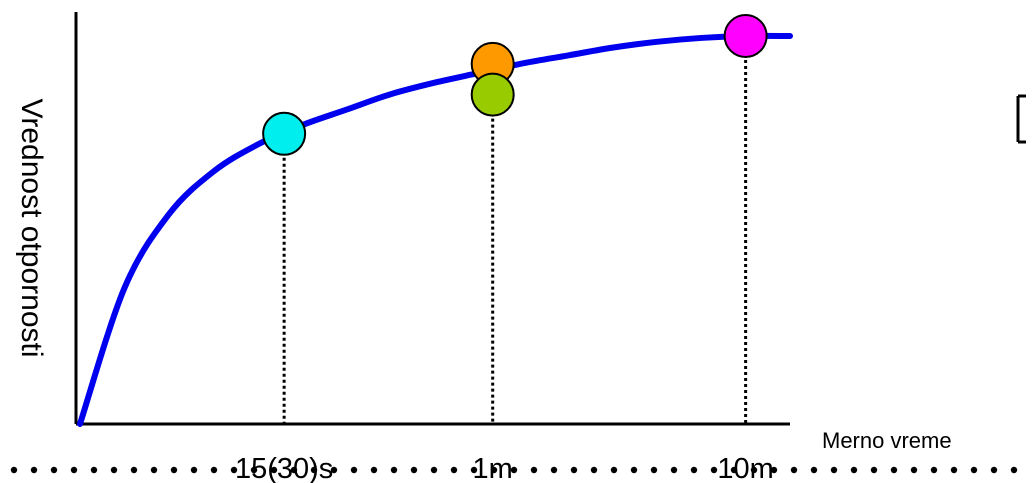 The width and height of the screenshot is (1032, 483). I want to click on x-tick-label: 1m, so click(493, 468).